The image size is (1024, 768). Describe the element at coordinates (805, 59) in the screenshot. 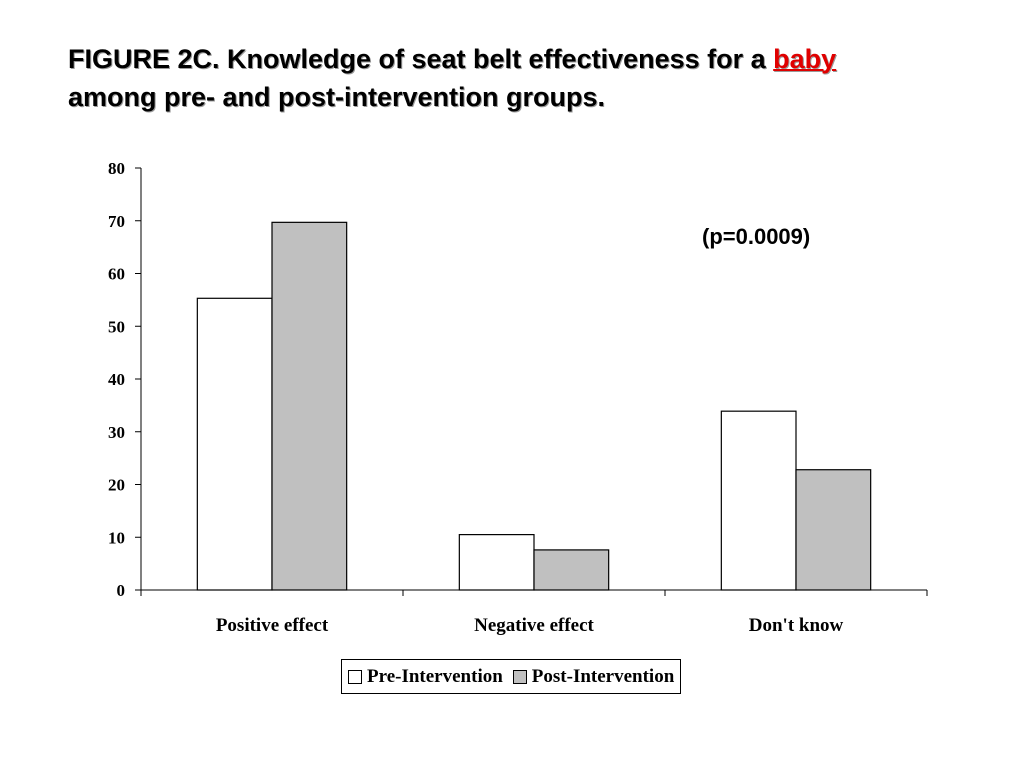

I see `chart-title-highlight: baby` at that location.